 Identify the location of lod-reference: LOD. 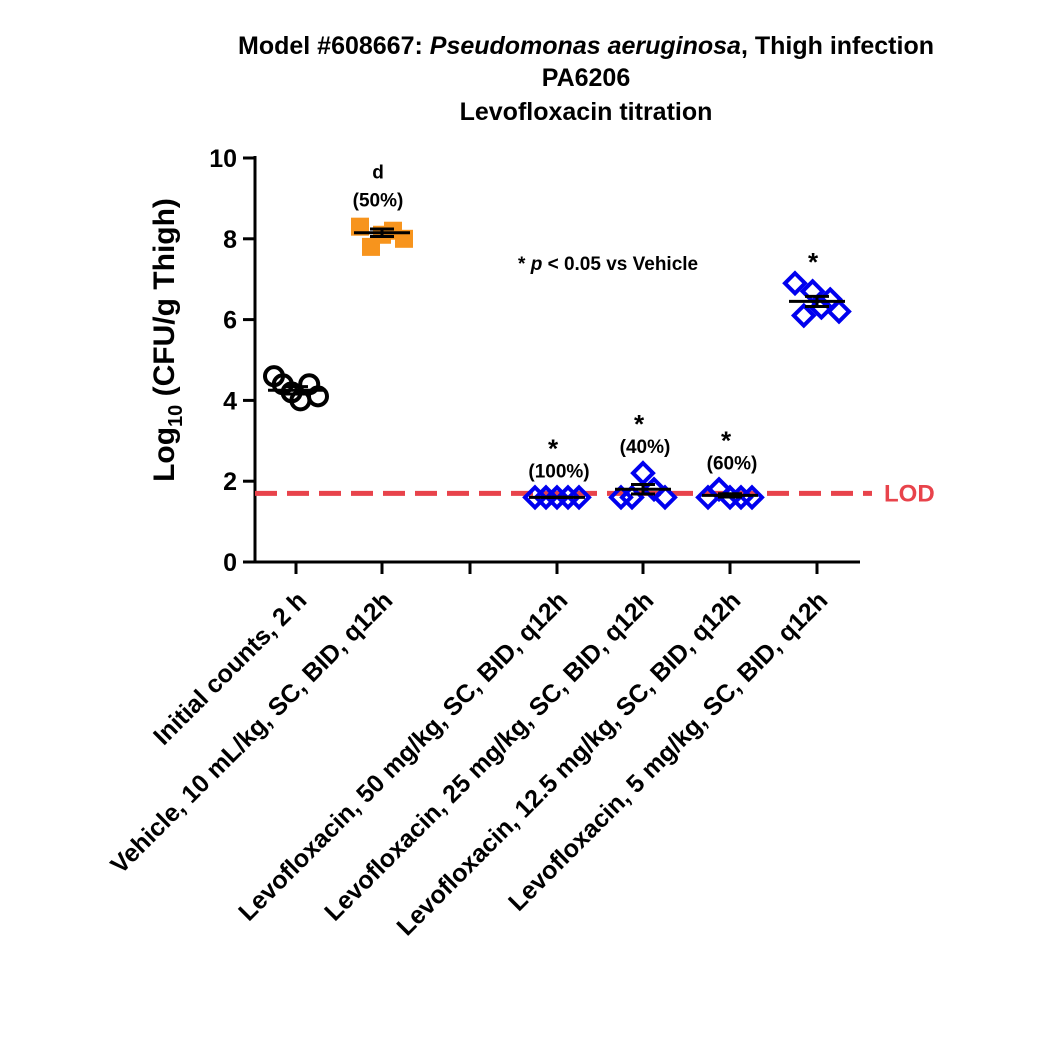
(595, 493).